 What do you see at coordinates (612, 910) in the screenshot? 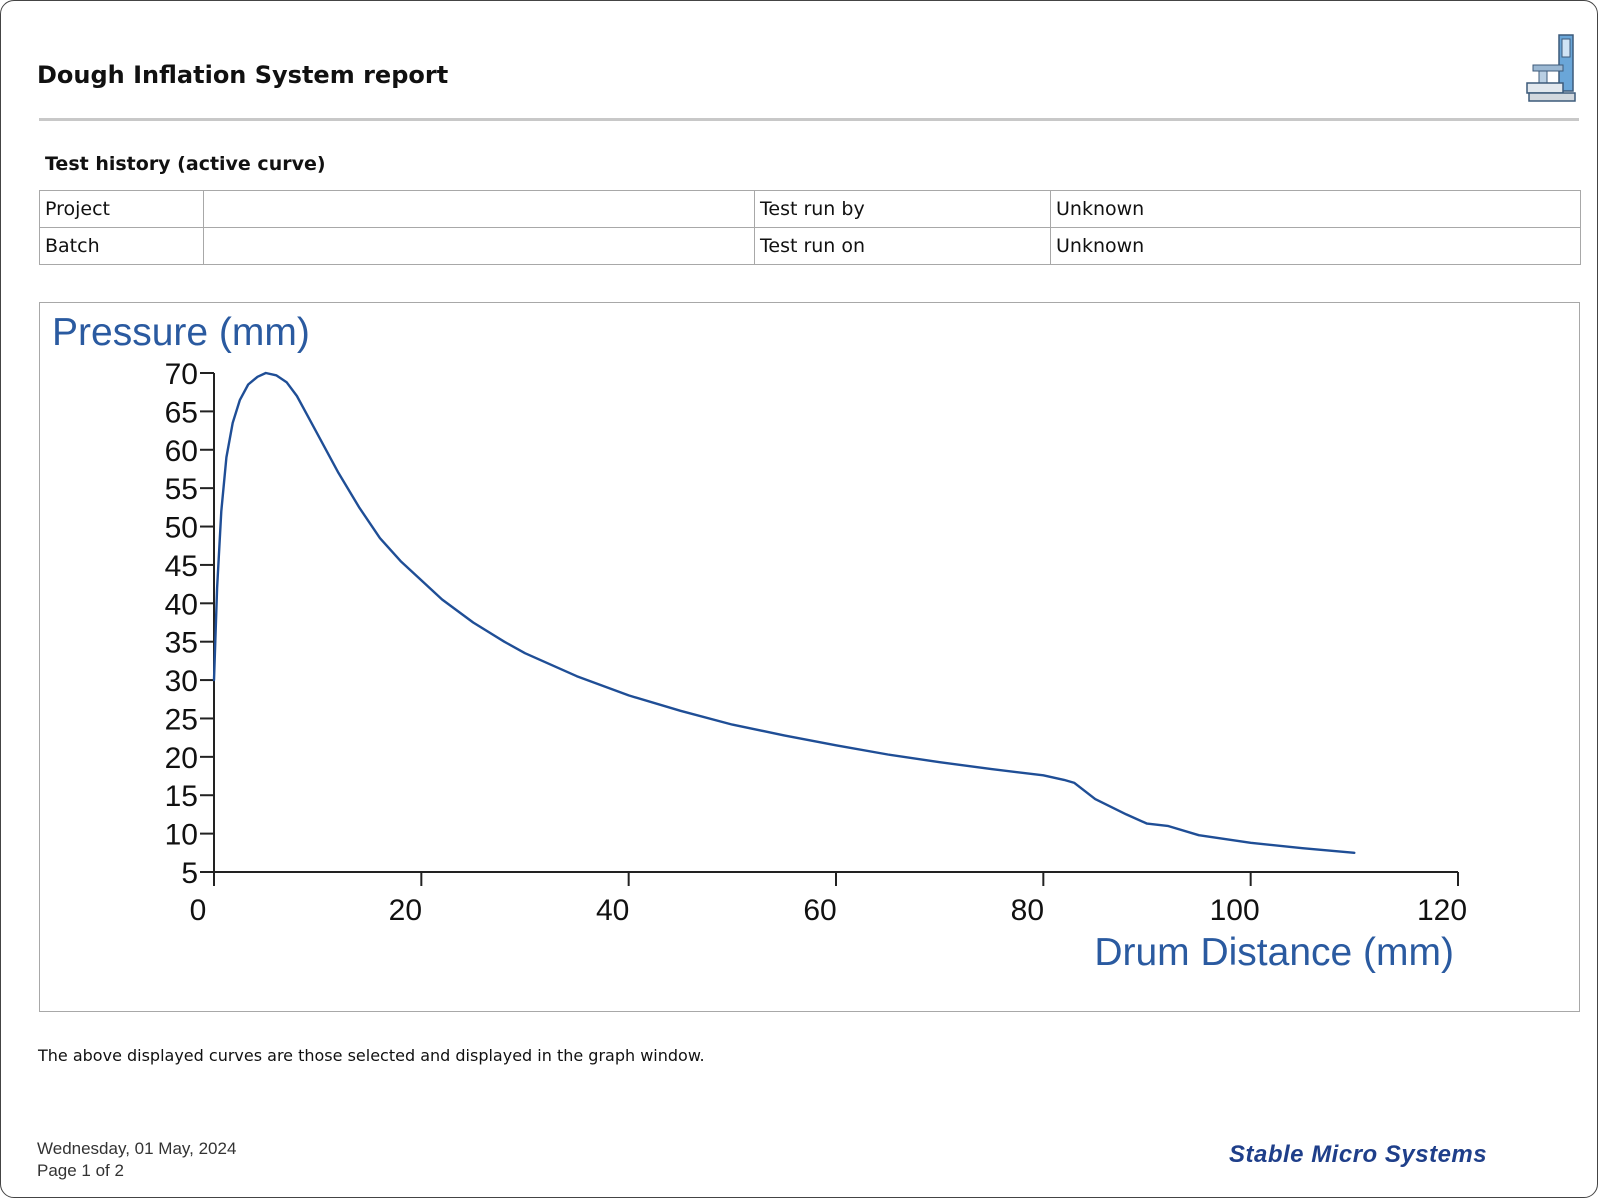
I see `x-tick-label: 40` at bounding box center [612, 910].